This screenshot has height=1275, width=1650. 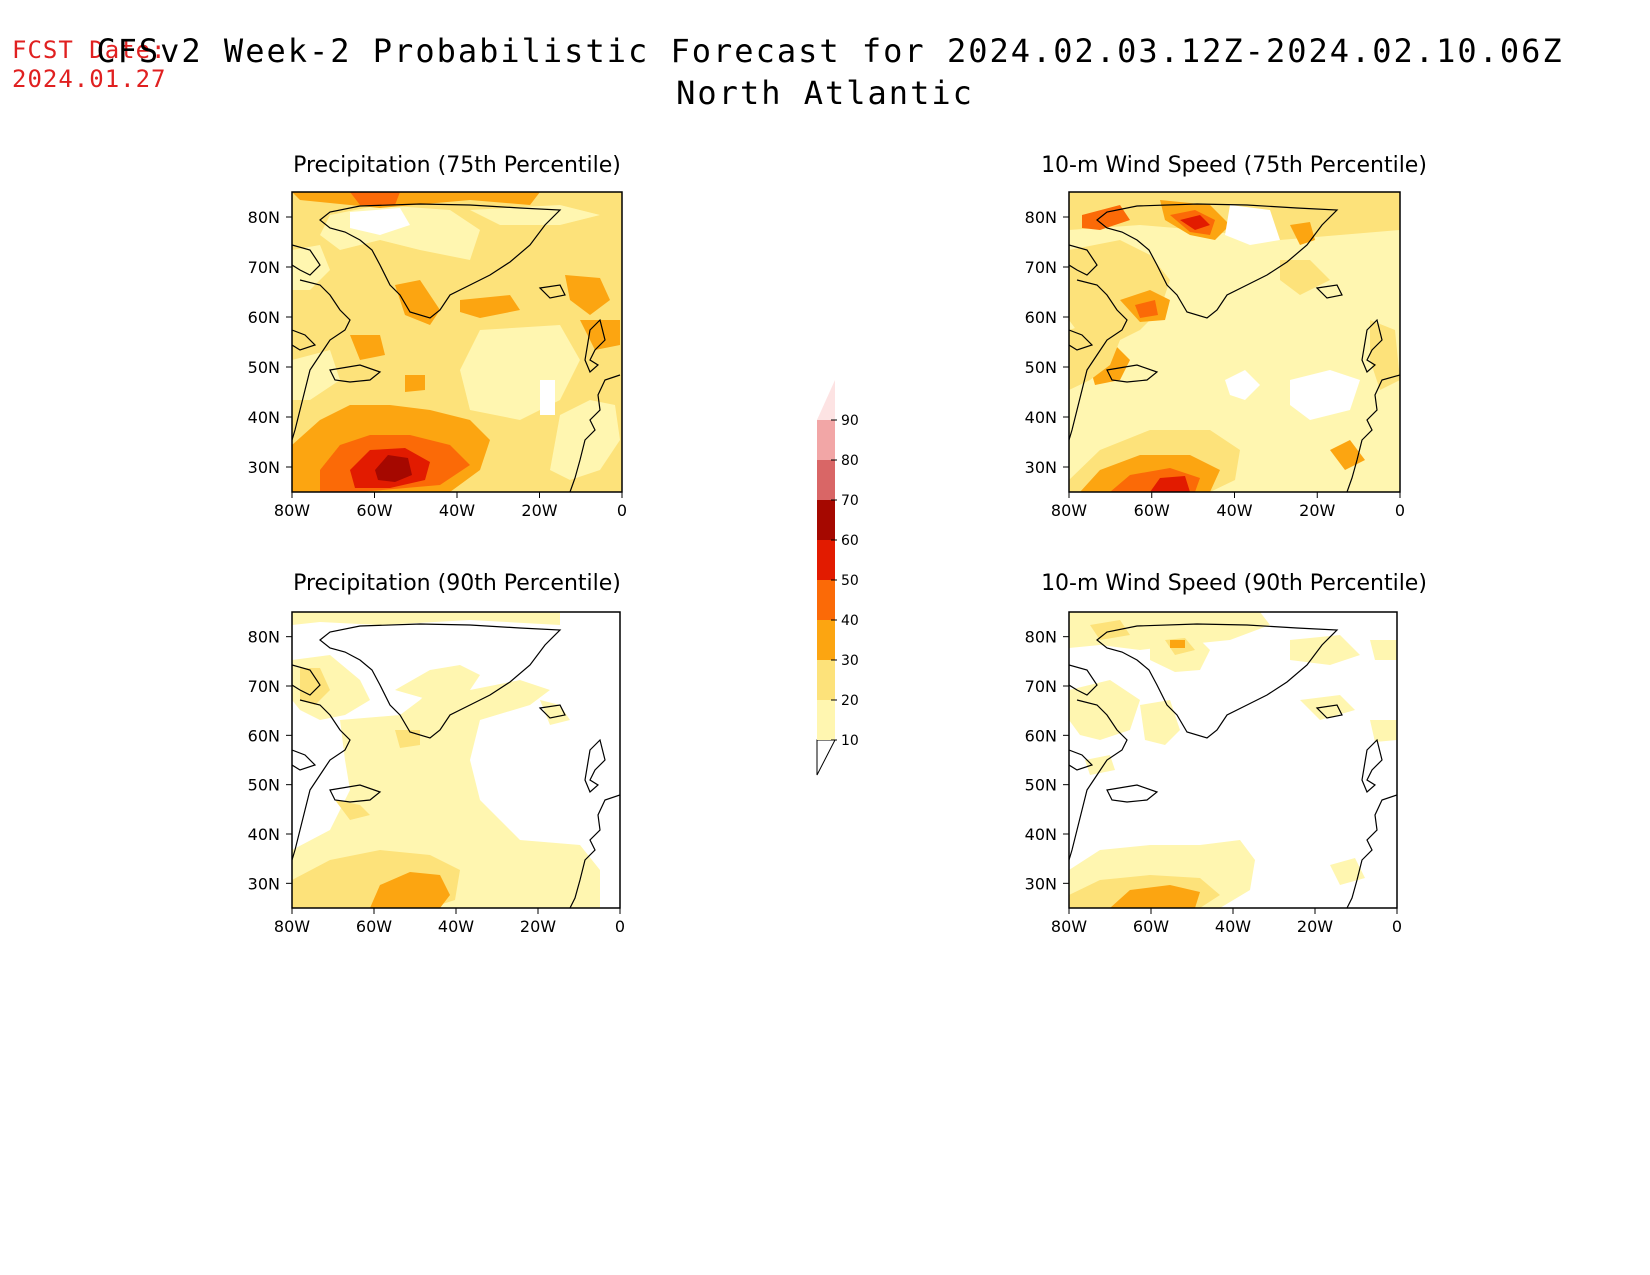 What do you see at coordinates (826, 757) in the screenshot?
I see `colorbar-bottom-arrow` at bounding box center [826, 757].